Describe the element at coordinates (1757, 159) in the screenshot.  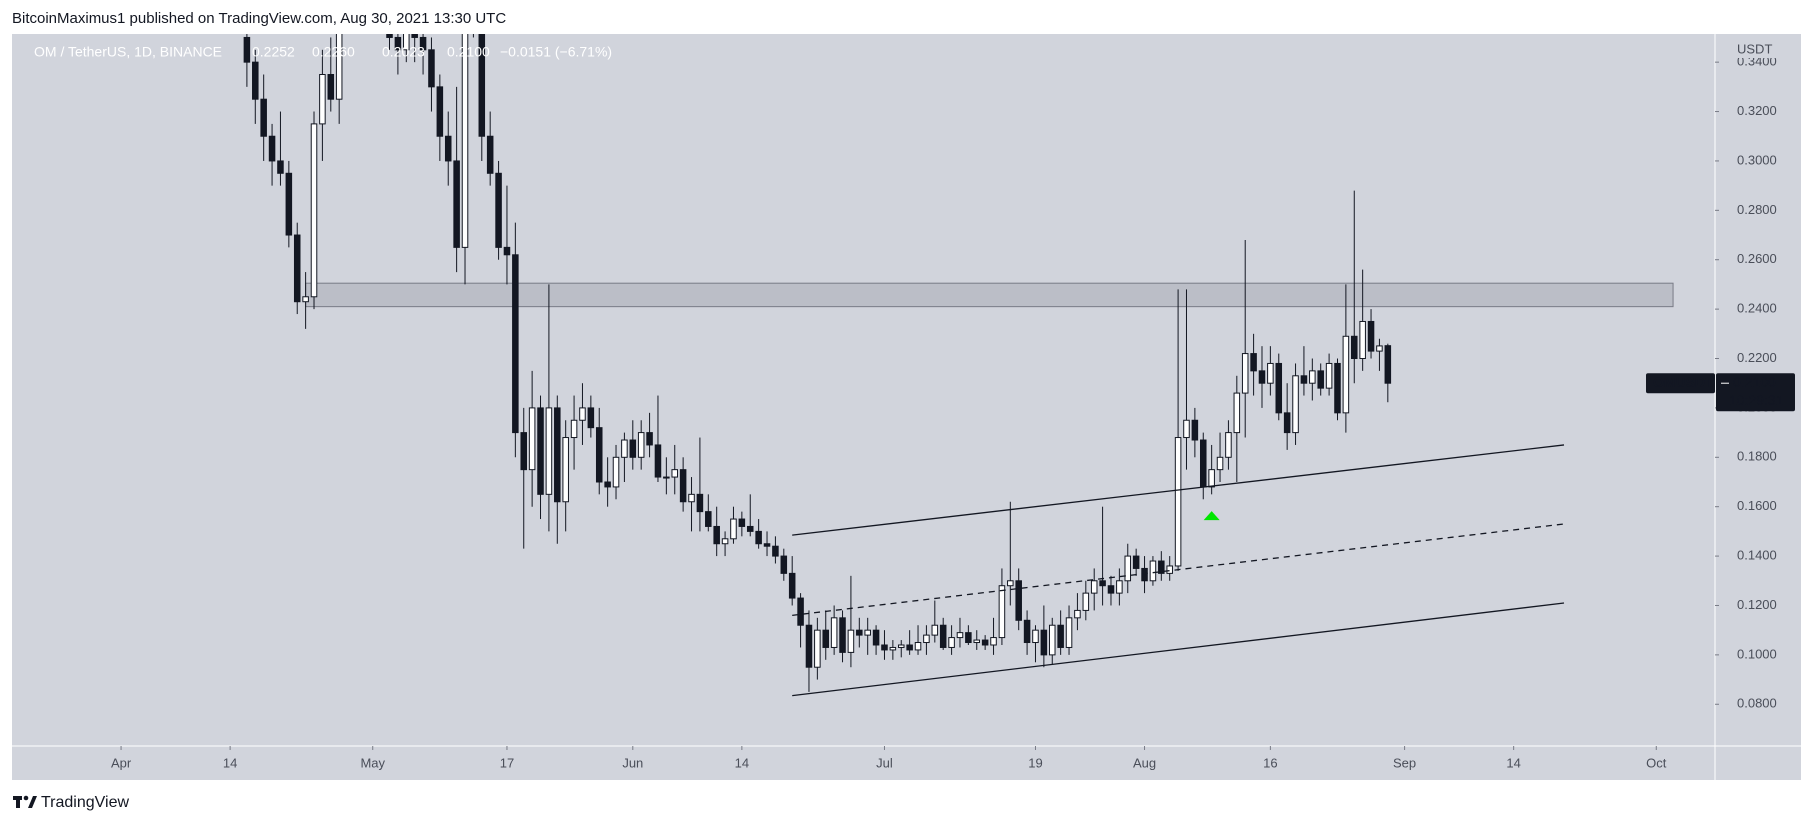
I see `y-tick-label: 0.3000` at that location.